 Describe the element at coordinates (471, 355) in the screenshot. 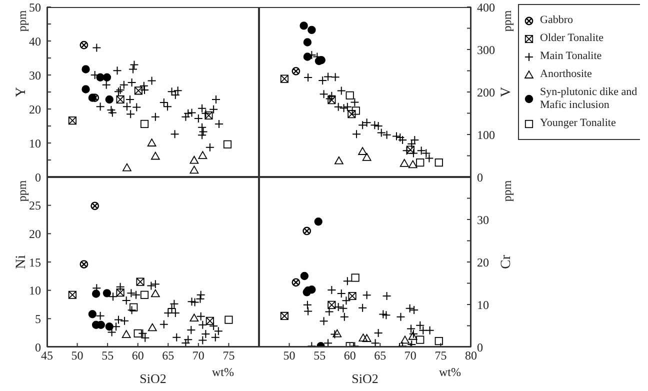

I see `x-tick-label: 80` at that location.